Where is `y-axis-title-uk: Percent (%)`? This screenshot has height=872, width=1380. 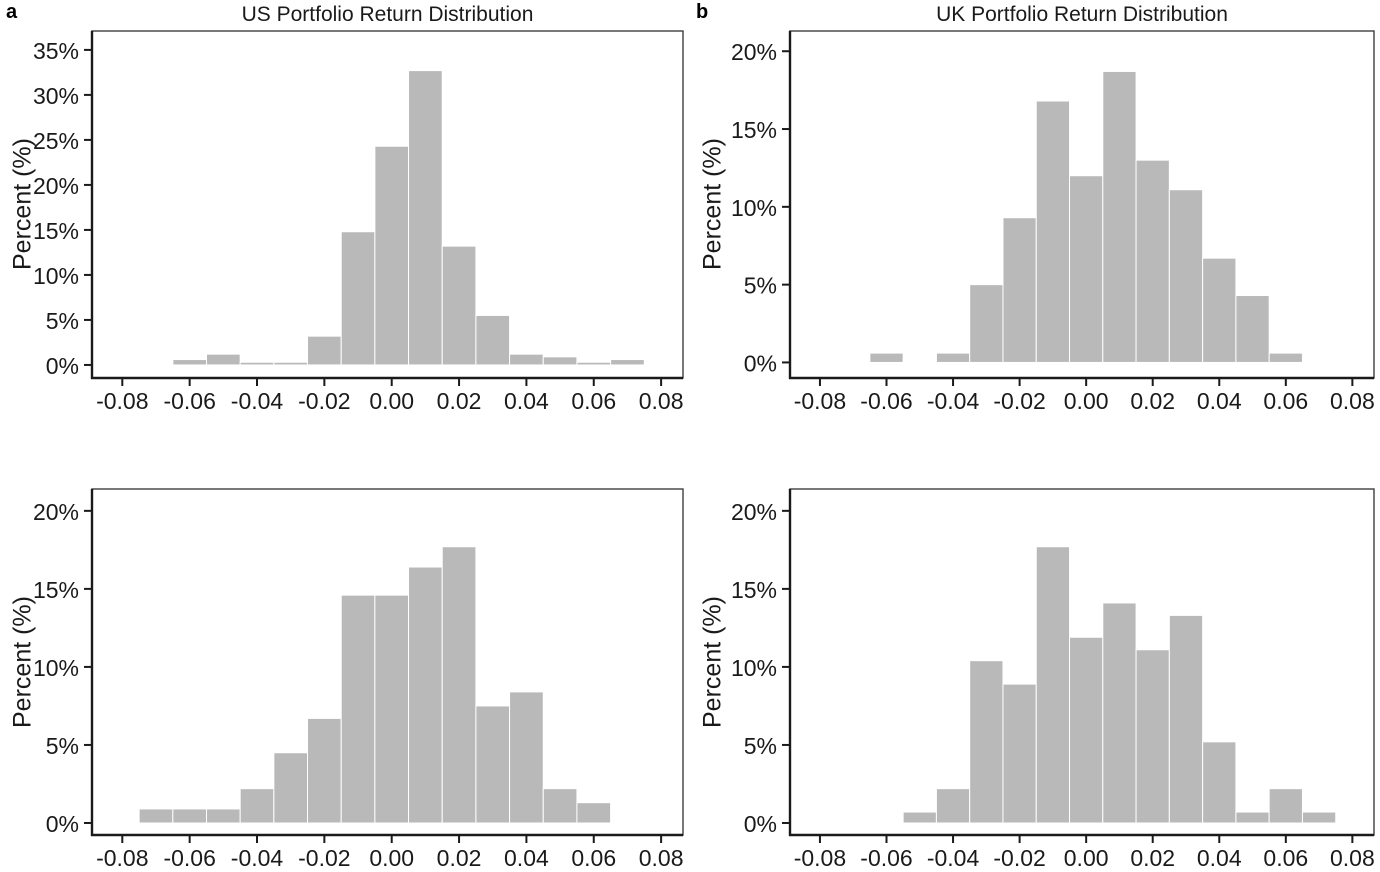
y-axis-title-uk: Percent (%) is located at coordinates (712, 204).